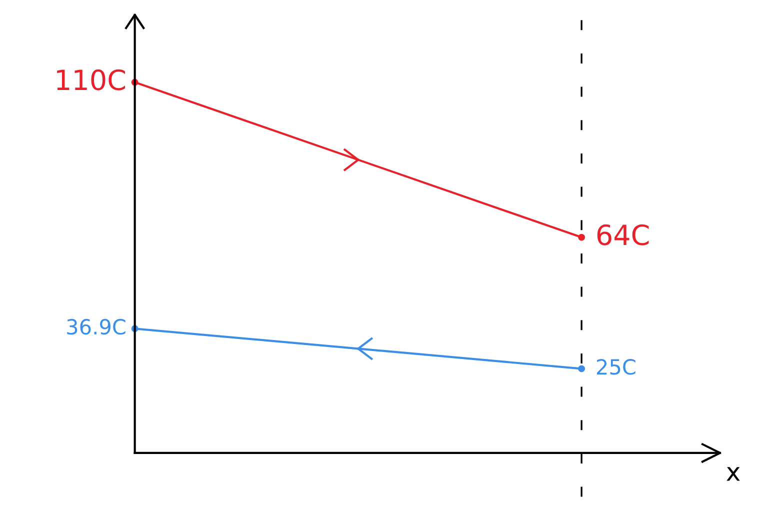  Describe the element at coordinates (733, 474) in the screenshot. I see `x-axis-title: x` at that location.